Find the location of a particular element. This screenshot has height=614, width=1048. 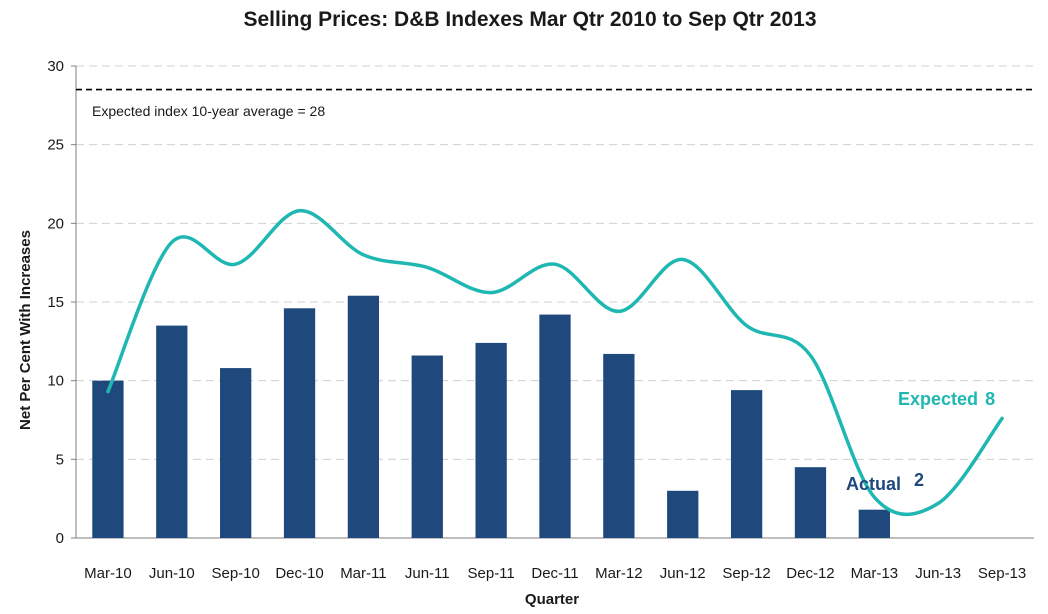

y-tick-label: 10 is located at coordinates (55, 381).